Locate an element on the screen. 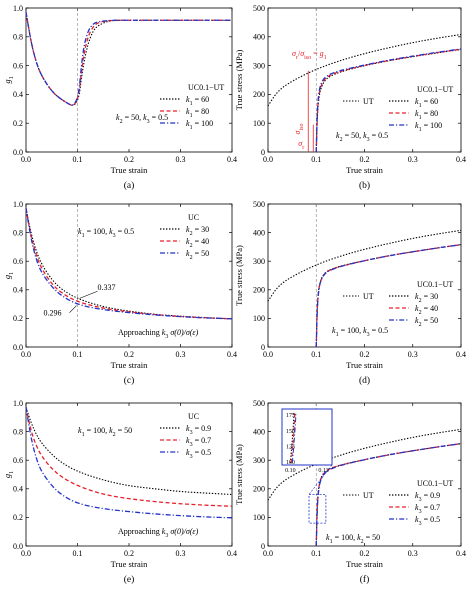 The height and width of the screenshot is (604, 474). plot-frame is located at coordinates (129, 80).